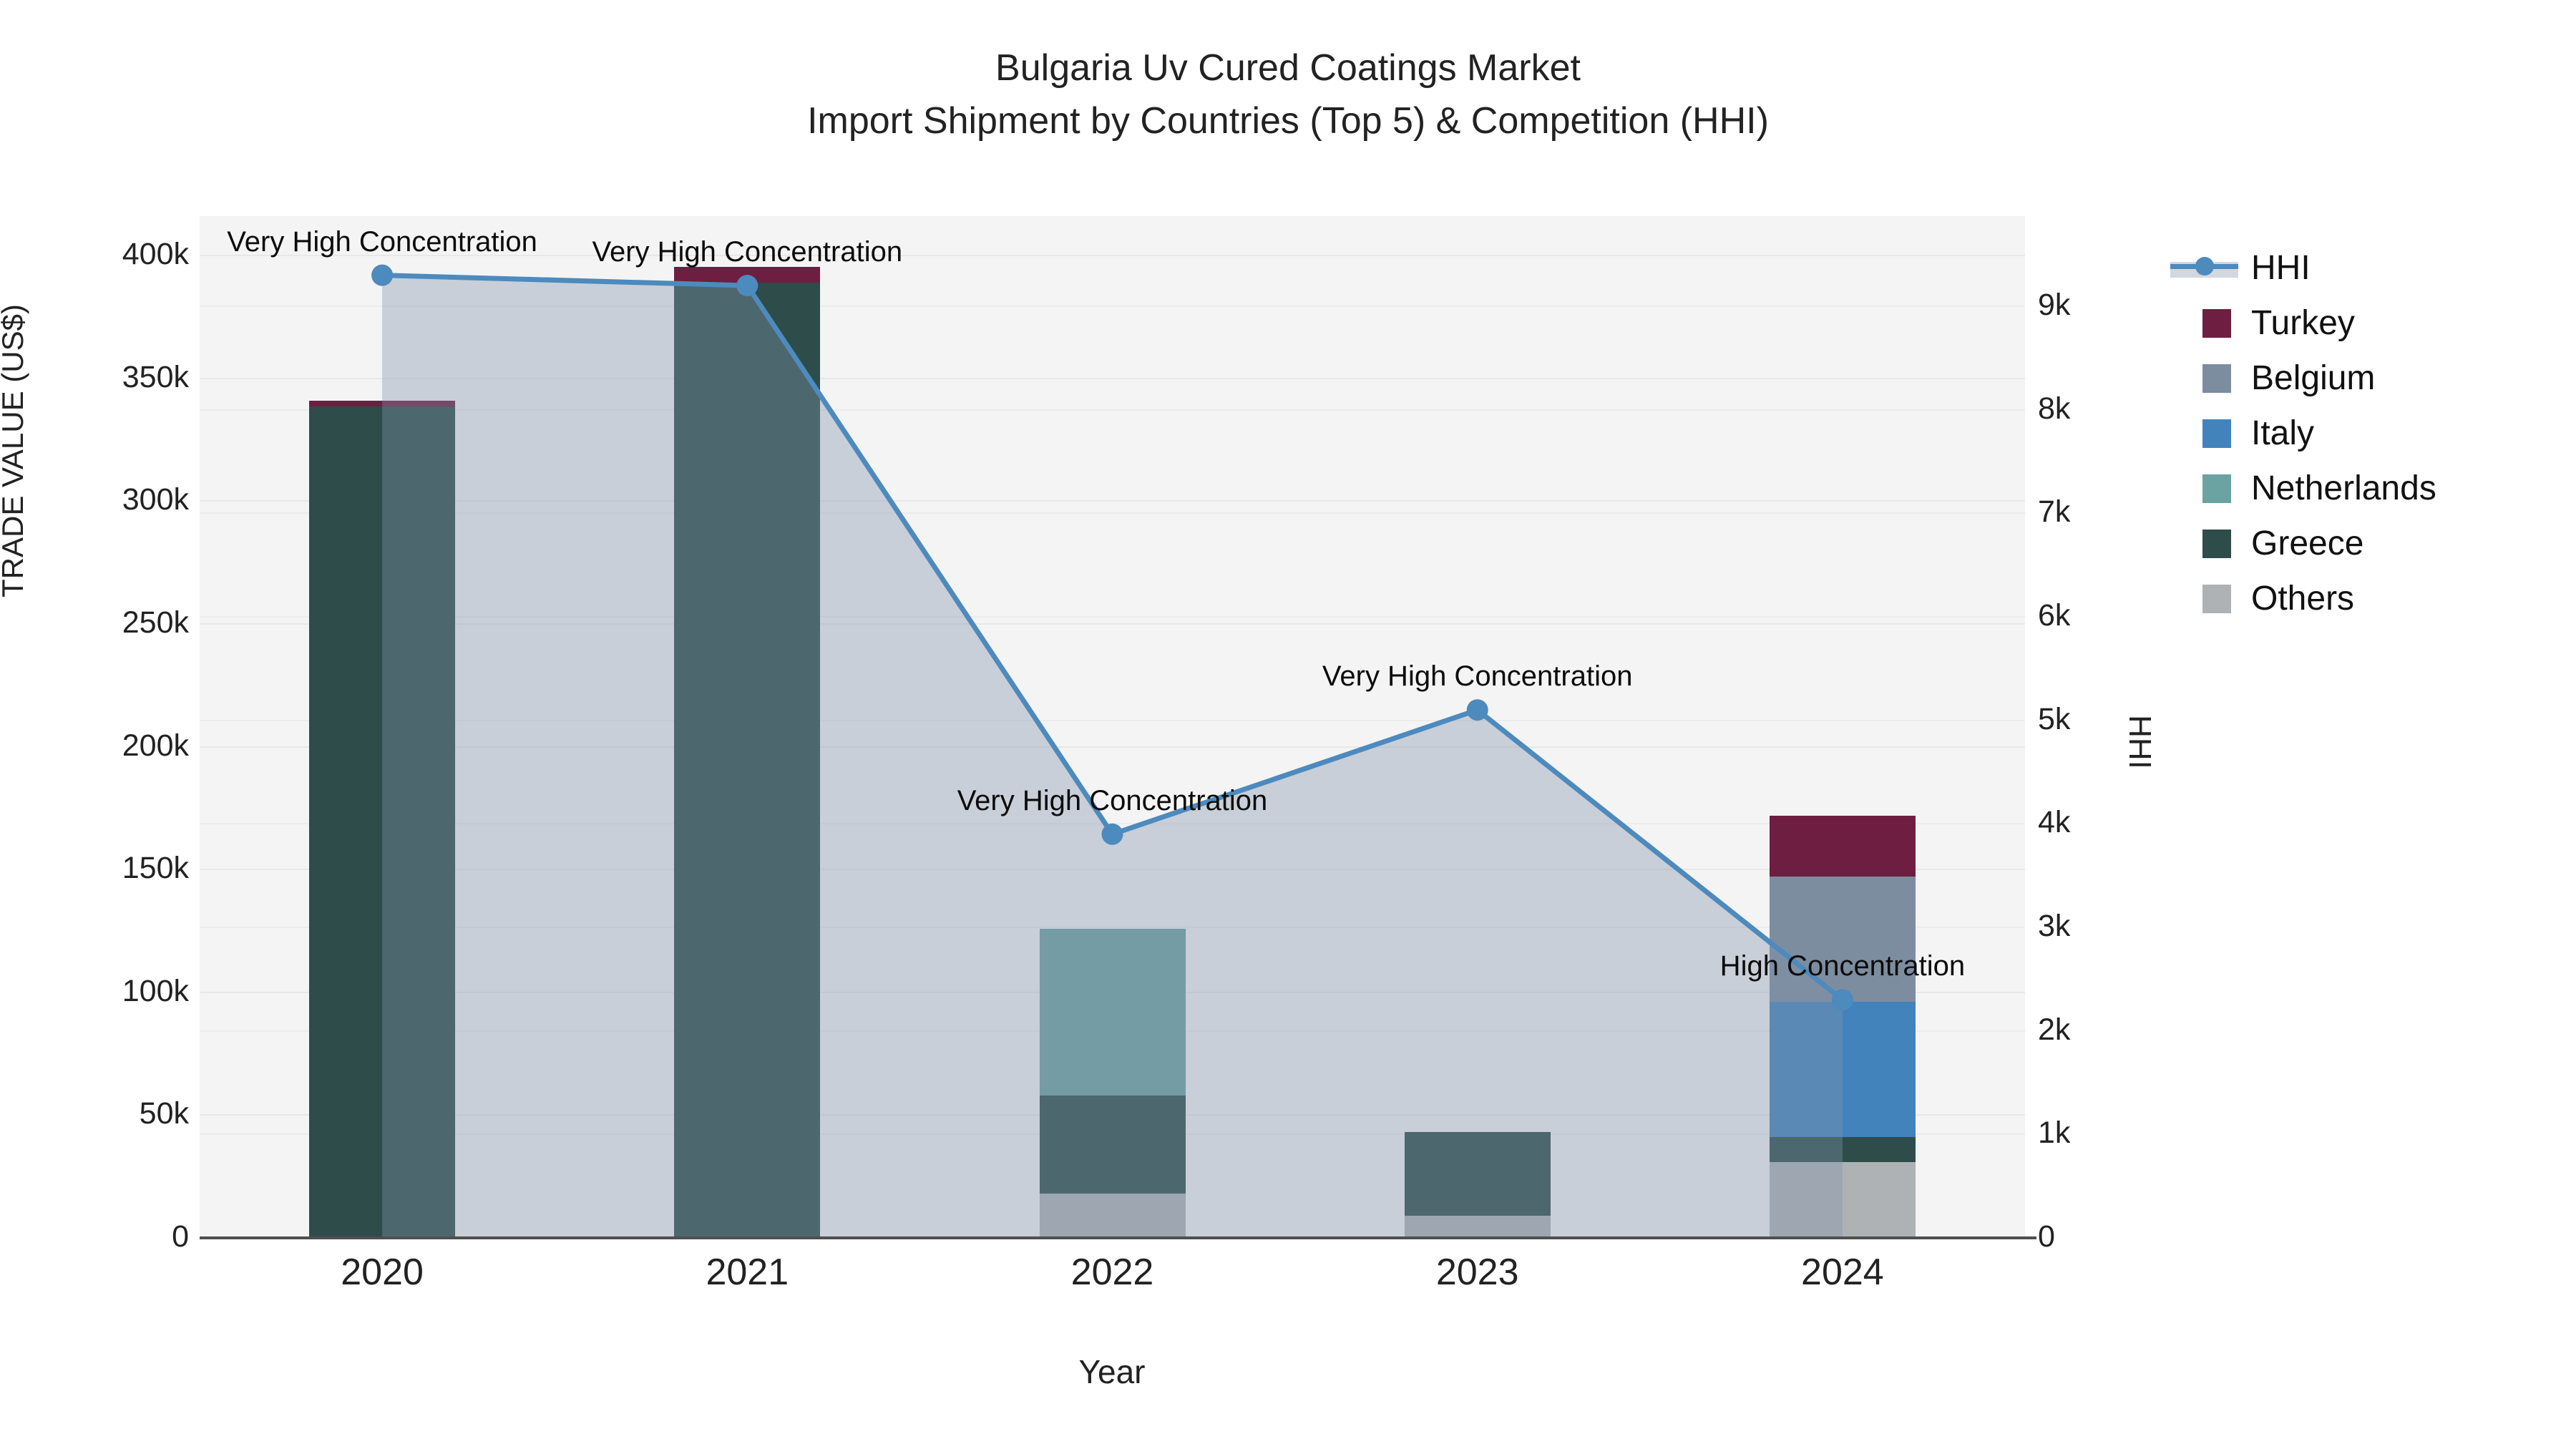  Describe the element at coordinates (2319, 433) in the screenshot. I see `legend-item-italy: Italy` at that location.